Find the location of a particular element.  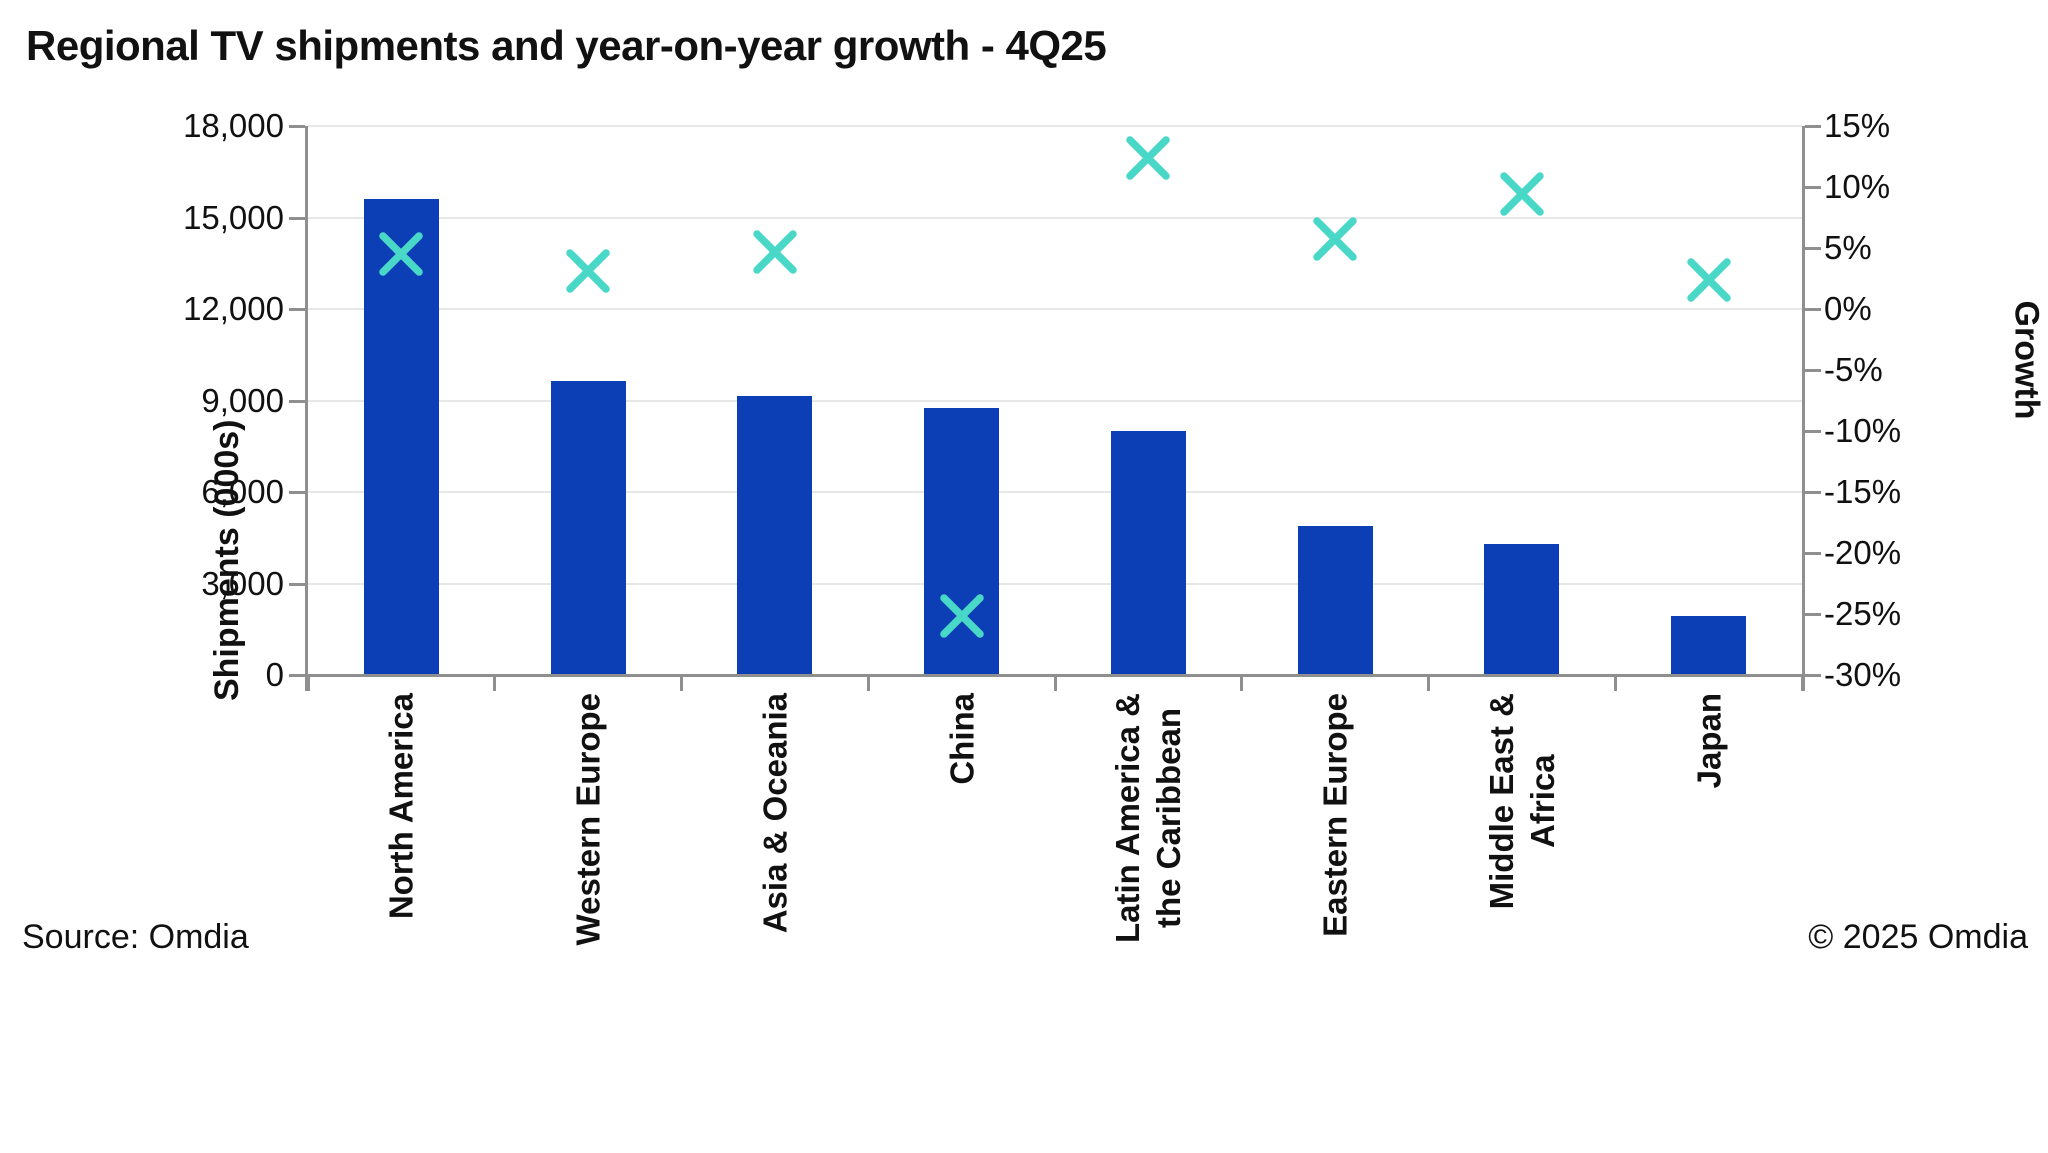

secondary-y-axis-tick-label: 15% is located at coordinates (1857, 125).